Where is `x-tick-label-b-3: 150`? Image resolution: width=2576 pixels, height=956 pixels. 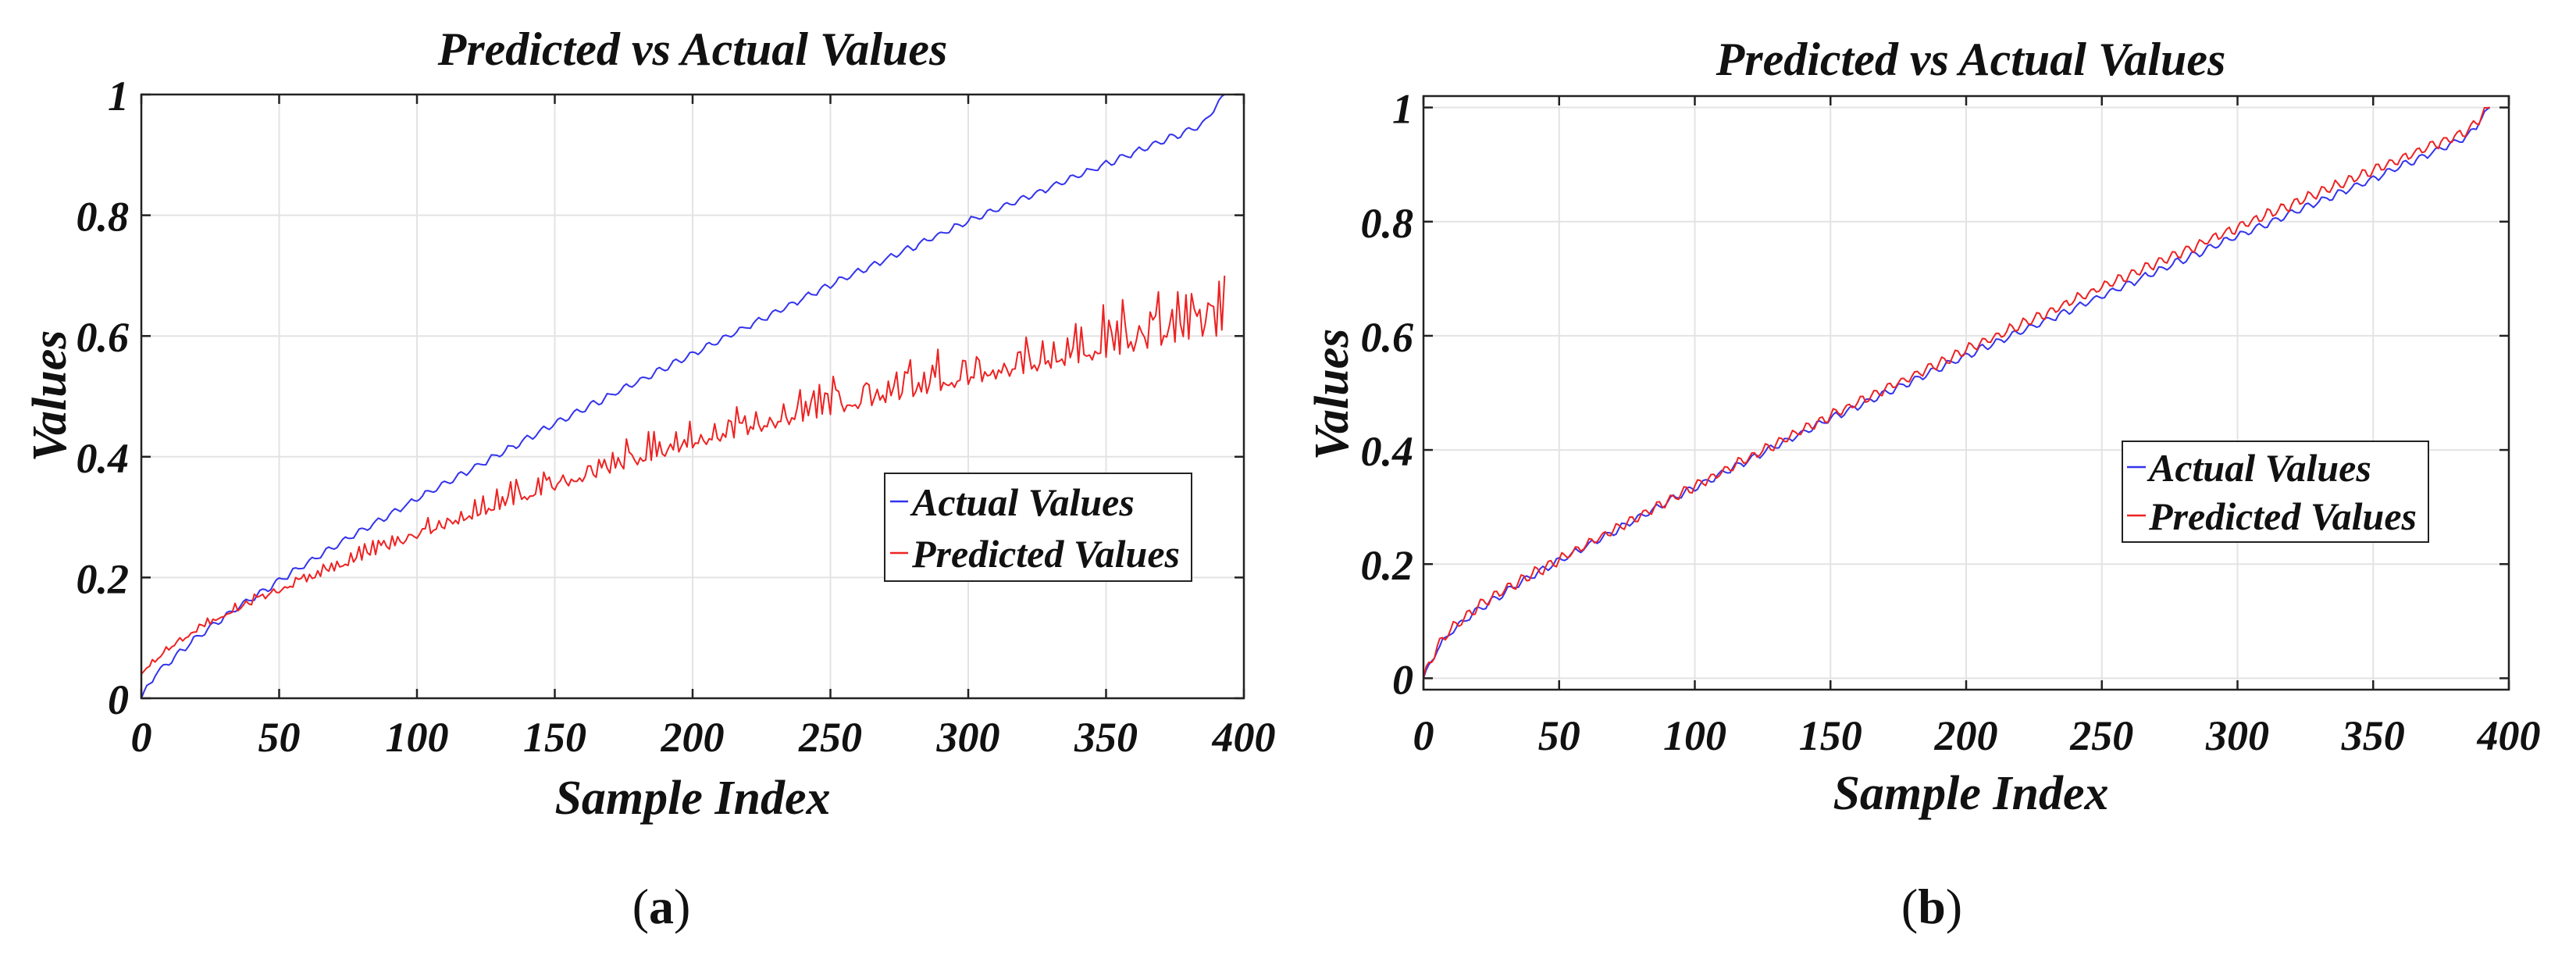 x-tick-label-b-3: 150 is located at coordinates (1830, 735).